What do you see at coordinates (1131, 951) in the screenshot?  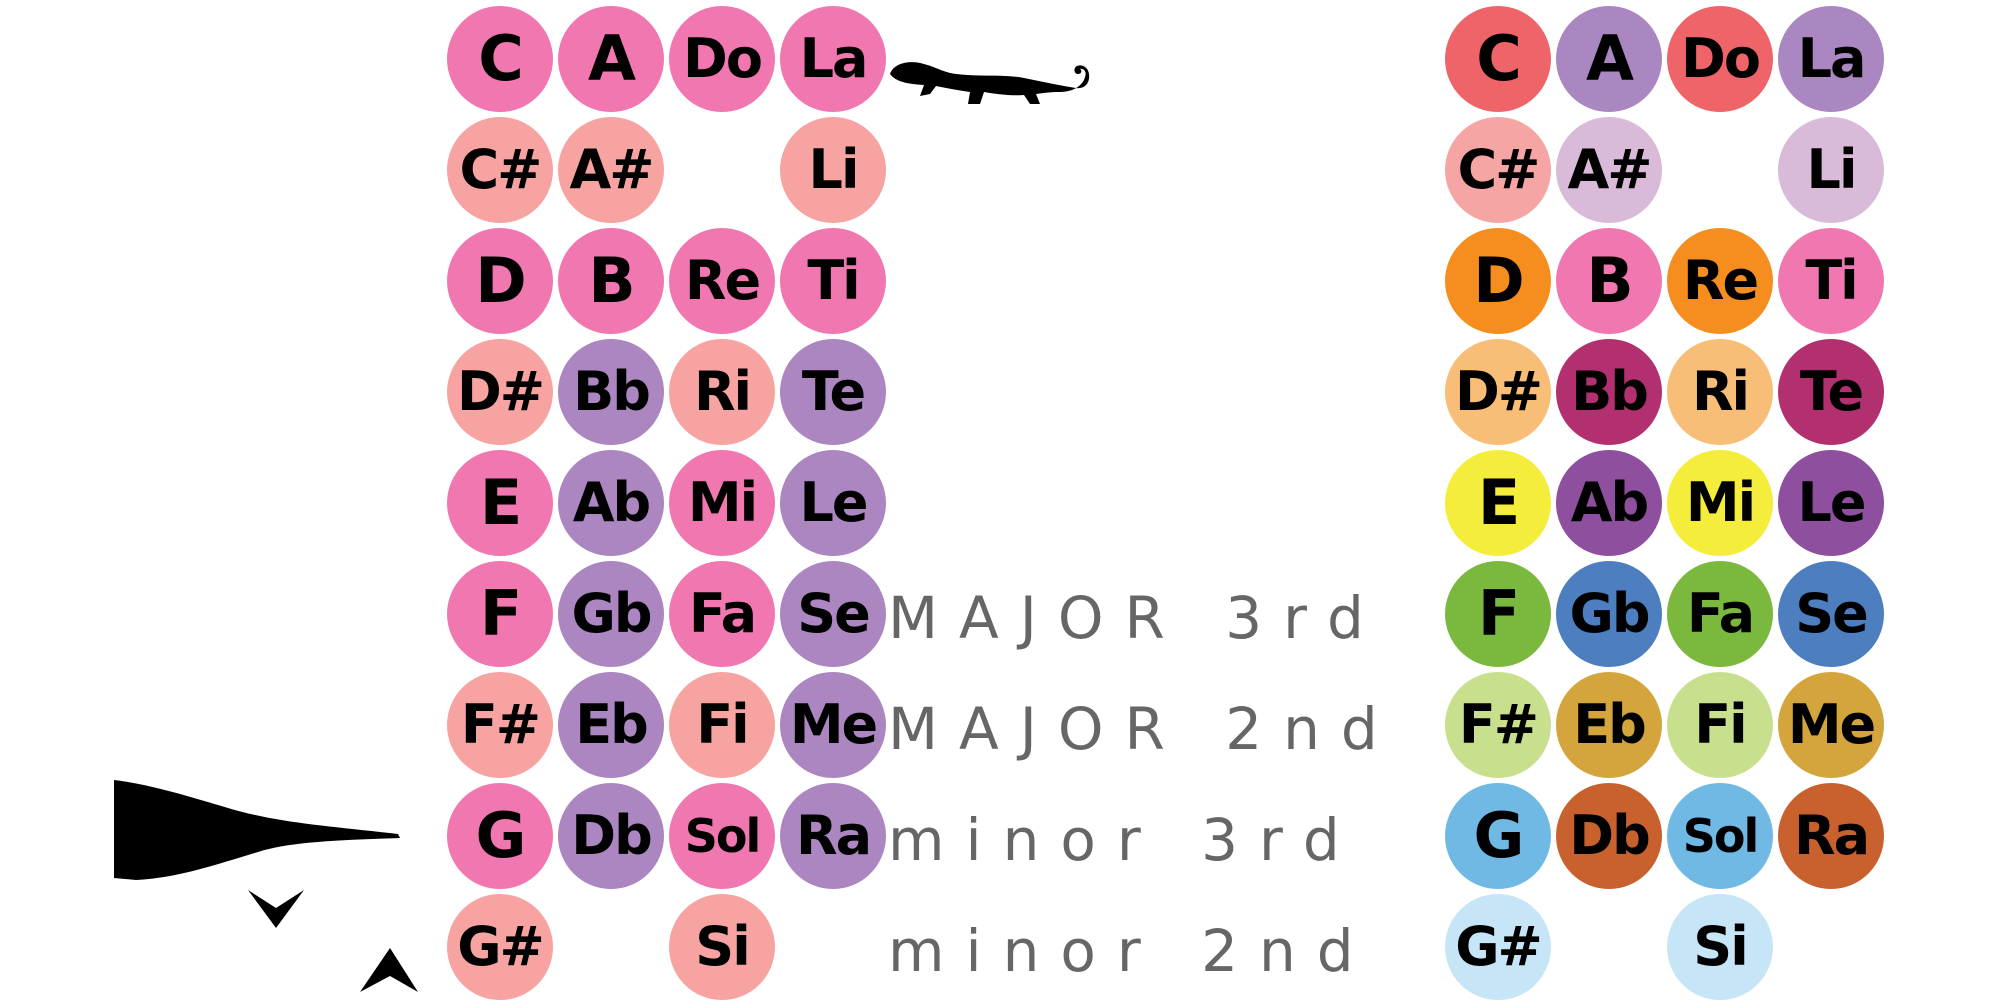 I see `interval-label: minor 2nd` at bounding box center [1131, 951].